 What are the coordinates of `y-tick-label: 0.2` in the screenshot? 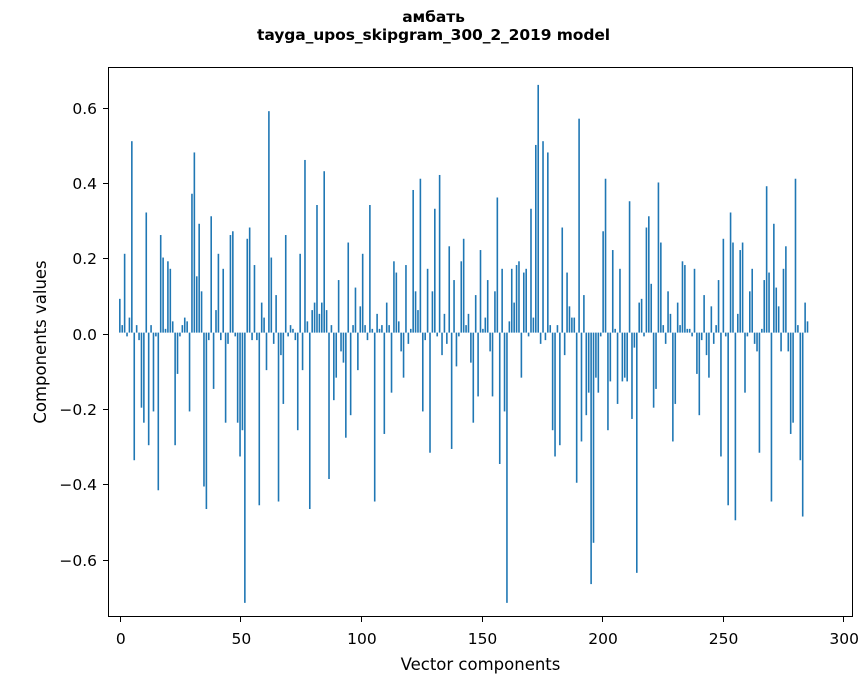 It's located at (84, 259).